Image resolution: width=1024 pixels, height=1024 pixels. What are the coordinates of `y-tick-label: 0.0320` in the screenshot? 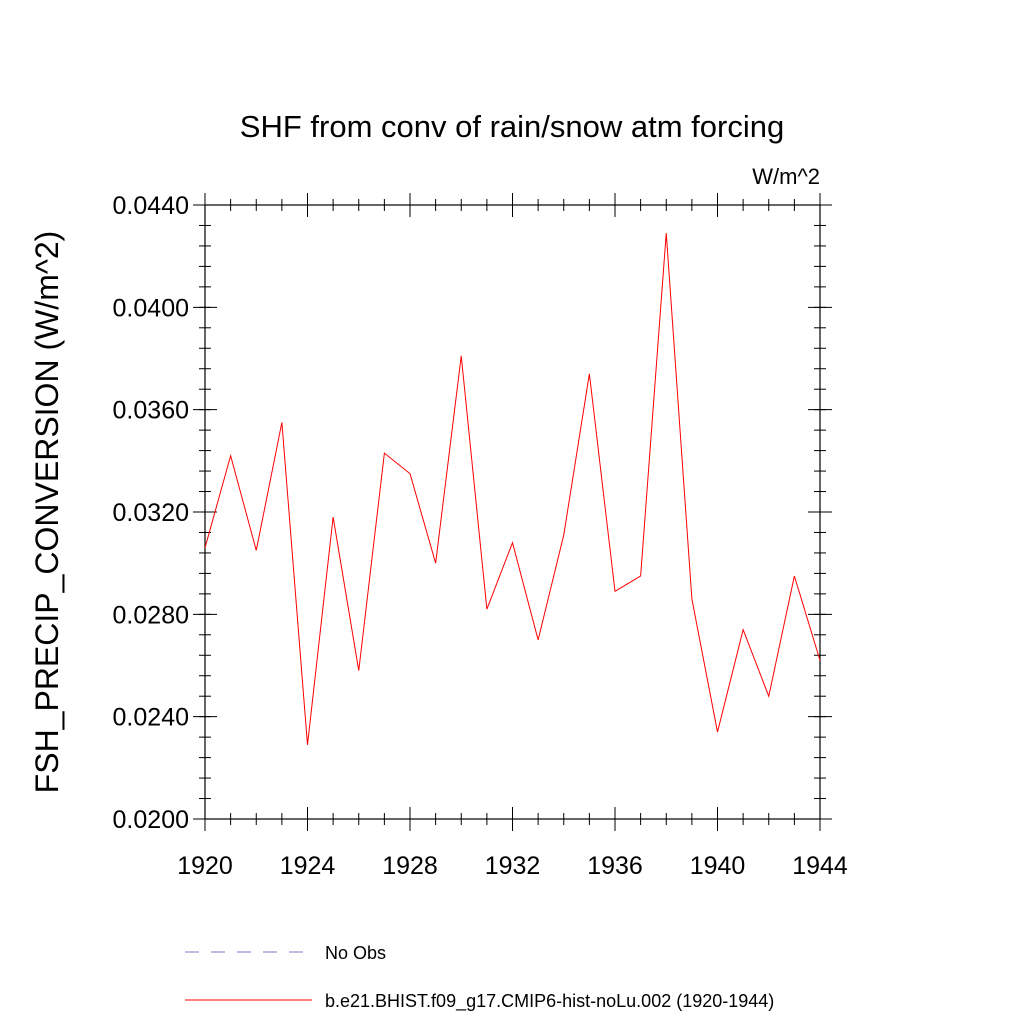 It's located at (151, 513).